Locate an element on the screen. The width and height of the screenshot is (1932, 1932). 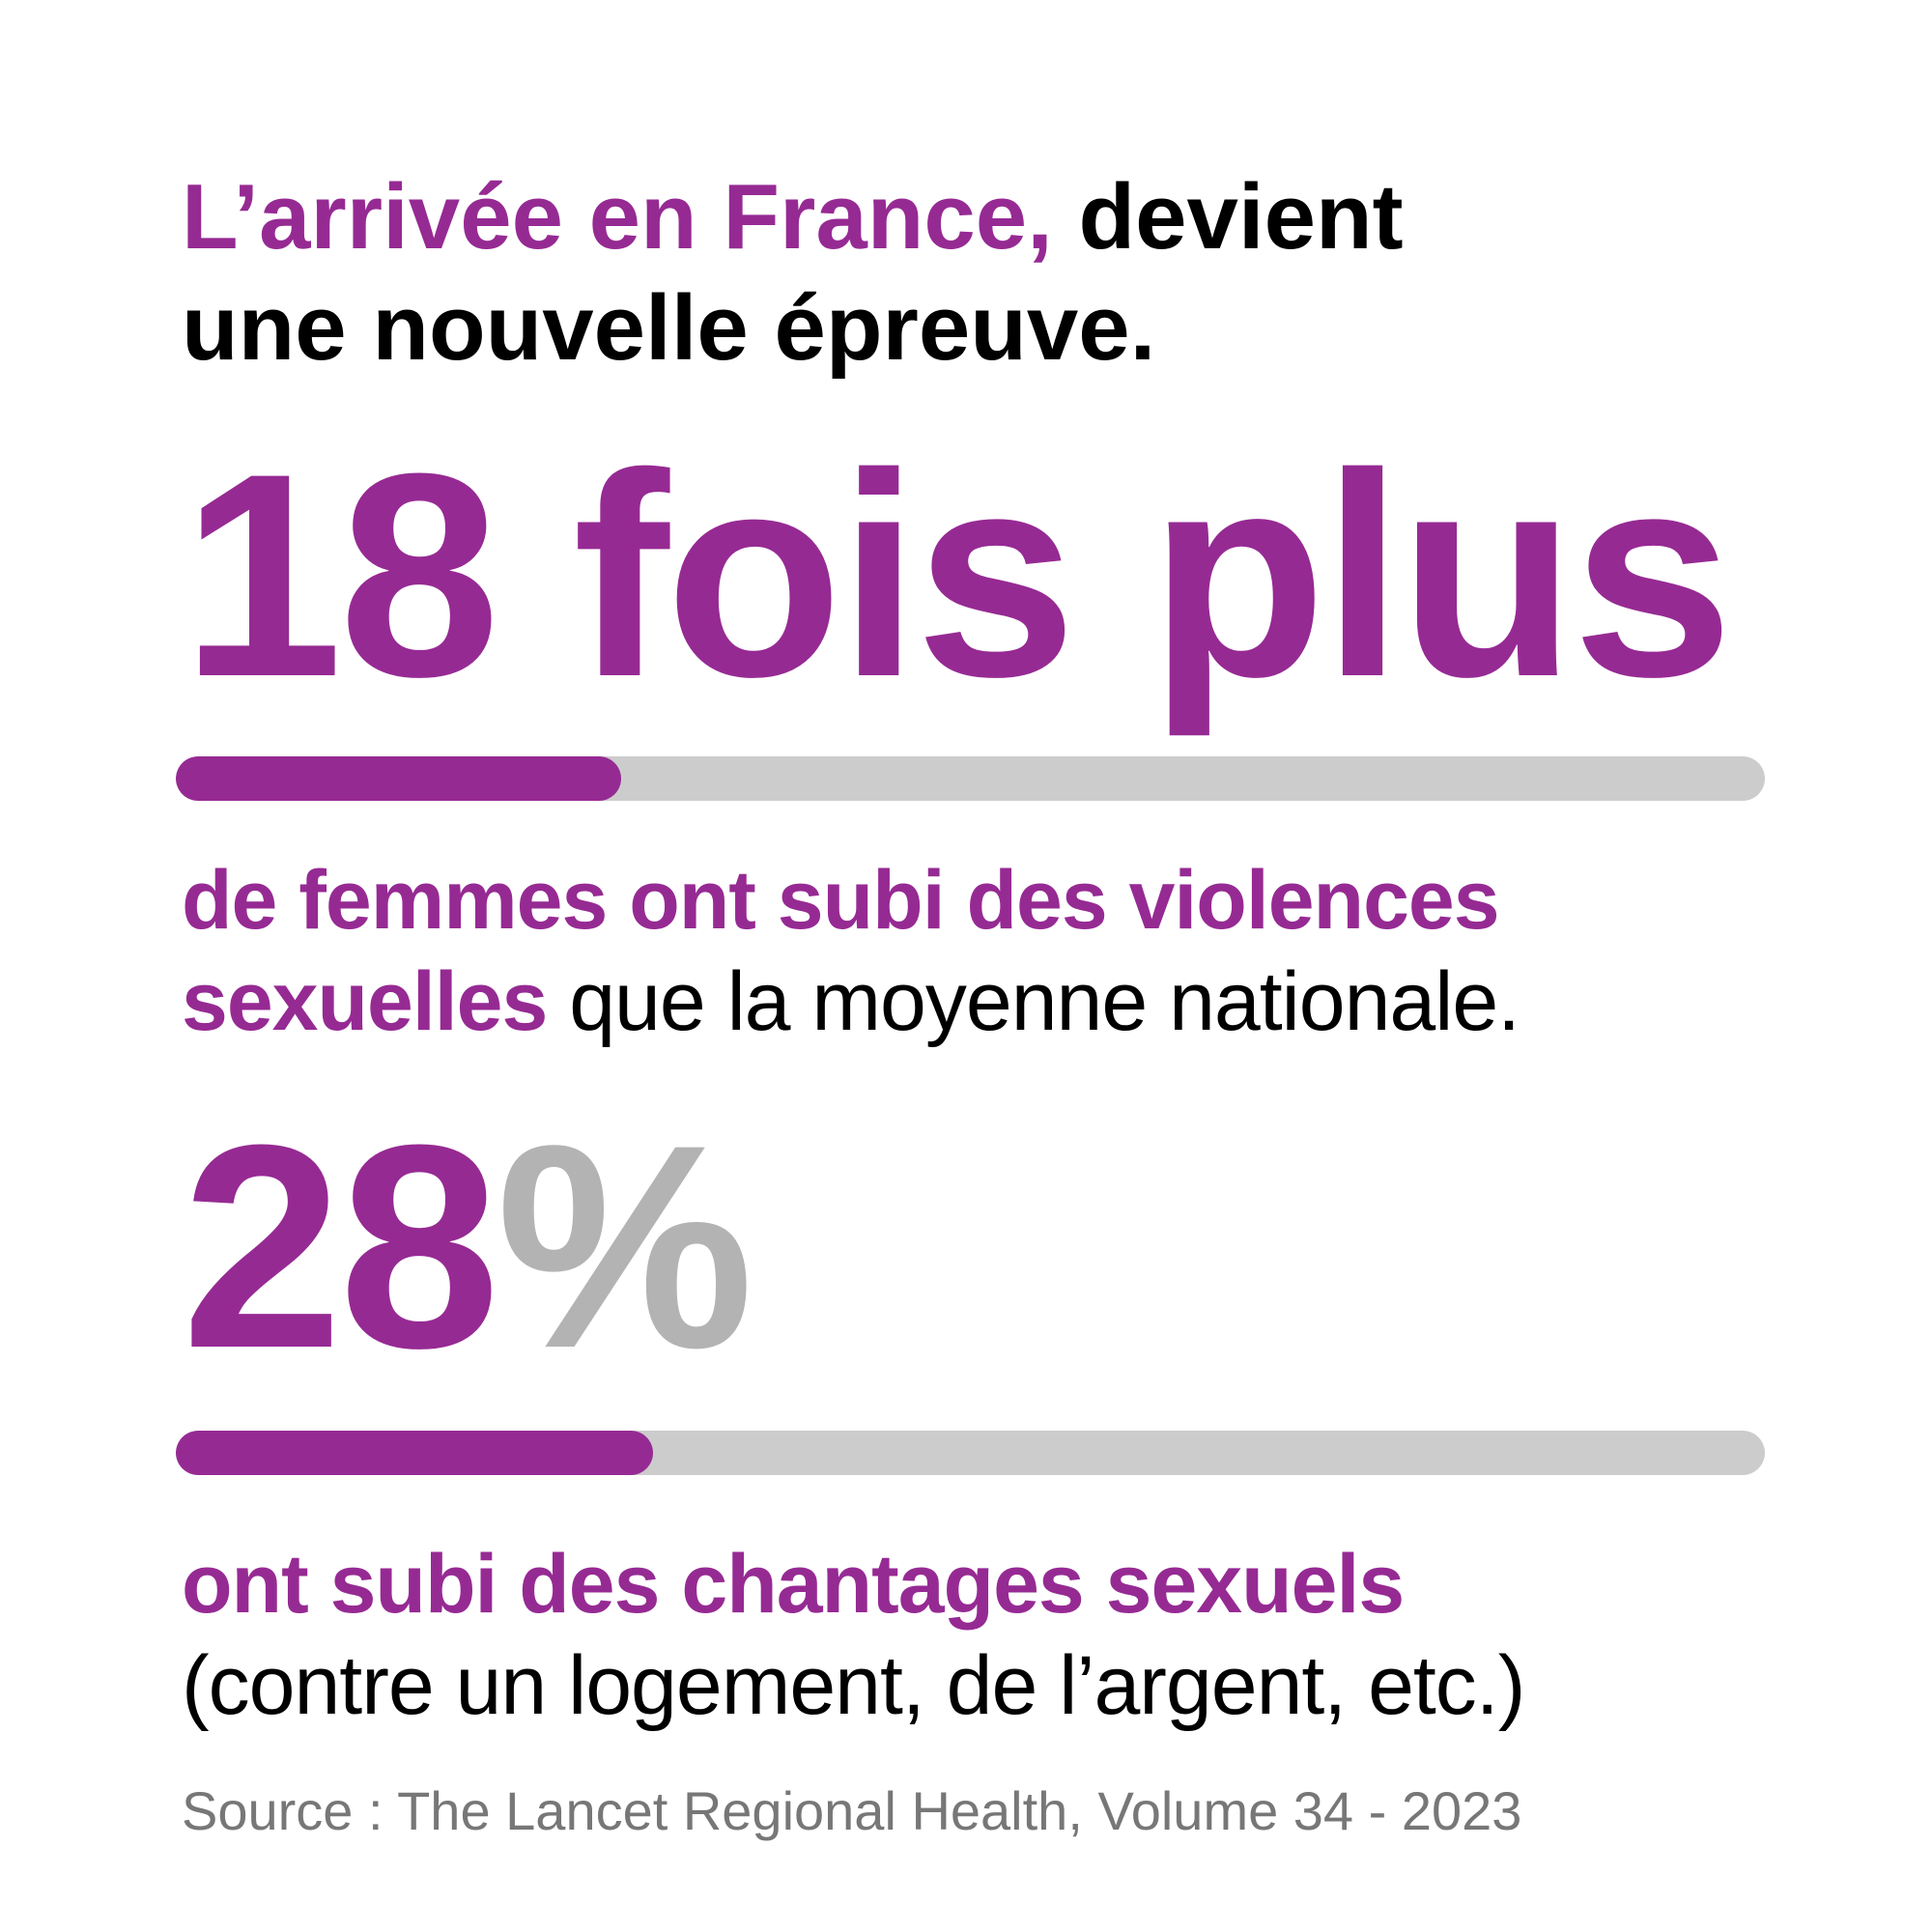
stat1-desc-line2: sexuelles que la moyenne nationale. is located at coordinates (851, 1002).